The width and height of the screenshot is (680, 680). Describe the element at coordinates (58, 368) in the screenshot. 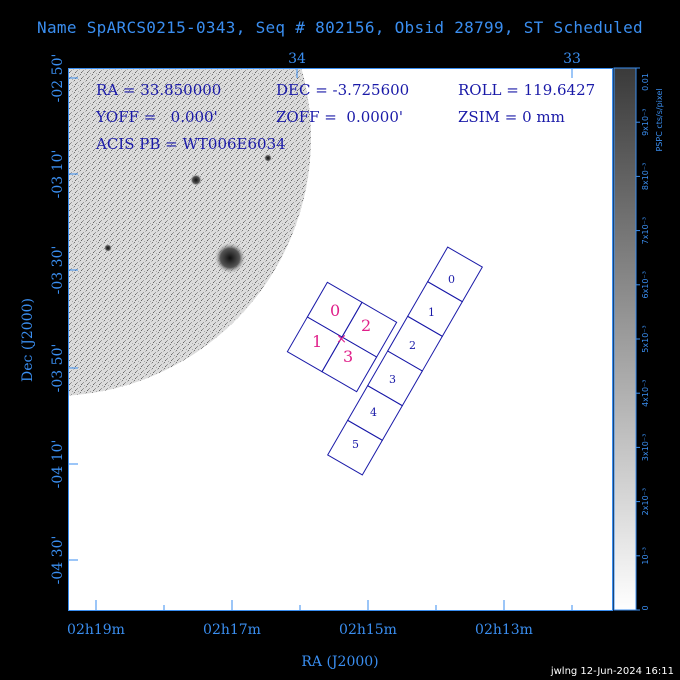

I see `y-tick-label: -03 50'` at that location.